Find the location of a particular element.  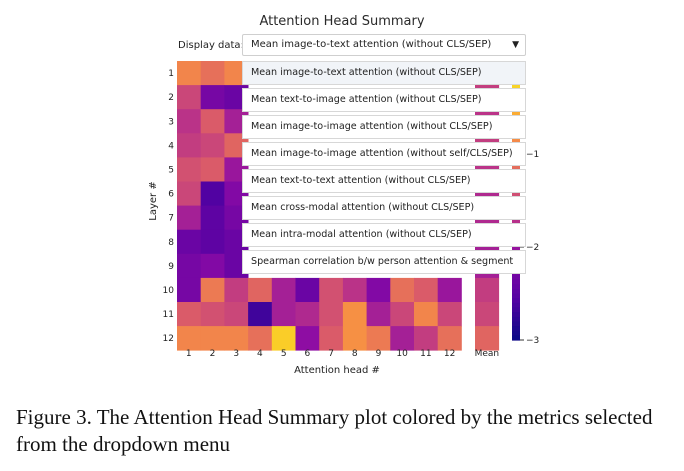

y-tick-label: 10 is located at coordinates (169, 291).